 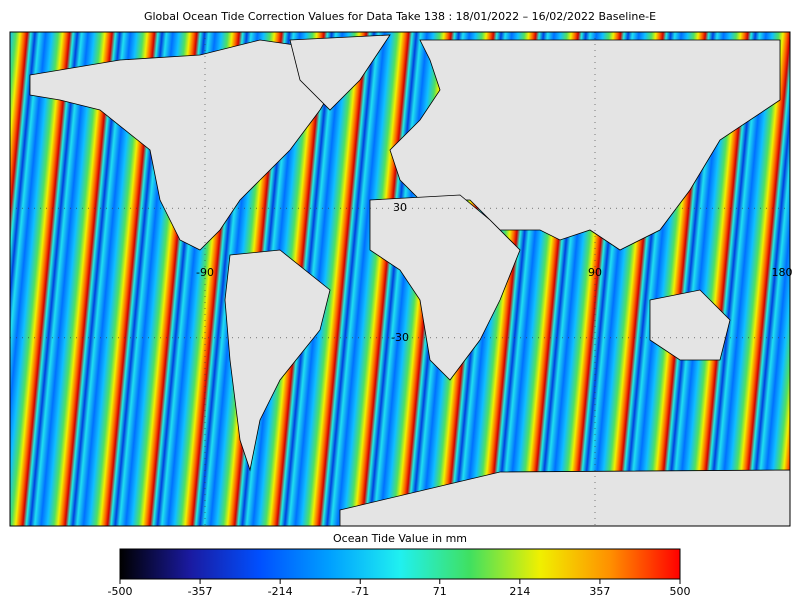 I want to click on colorbar, so click(x=400, y=564).